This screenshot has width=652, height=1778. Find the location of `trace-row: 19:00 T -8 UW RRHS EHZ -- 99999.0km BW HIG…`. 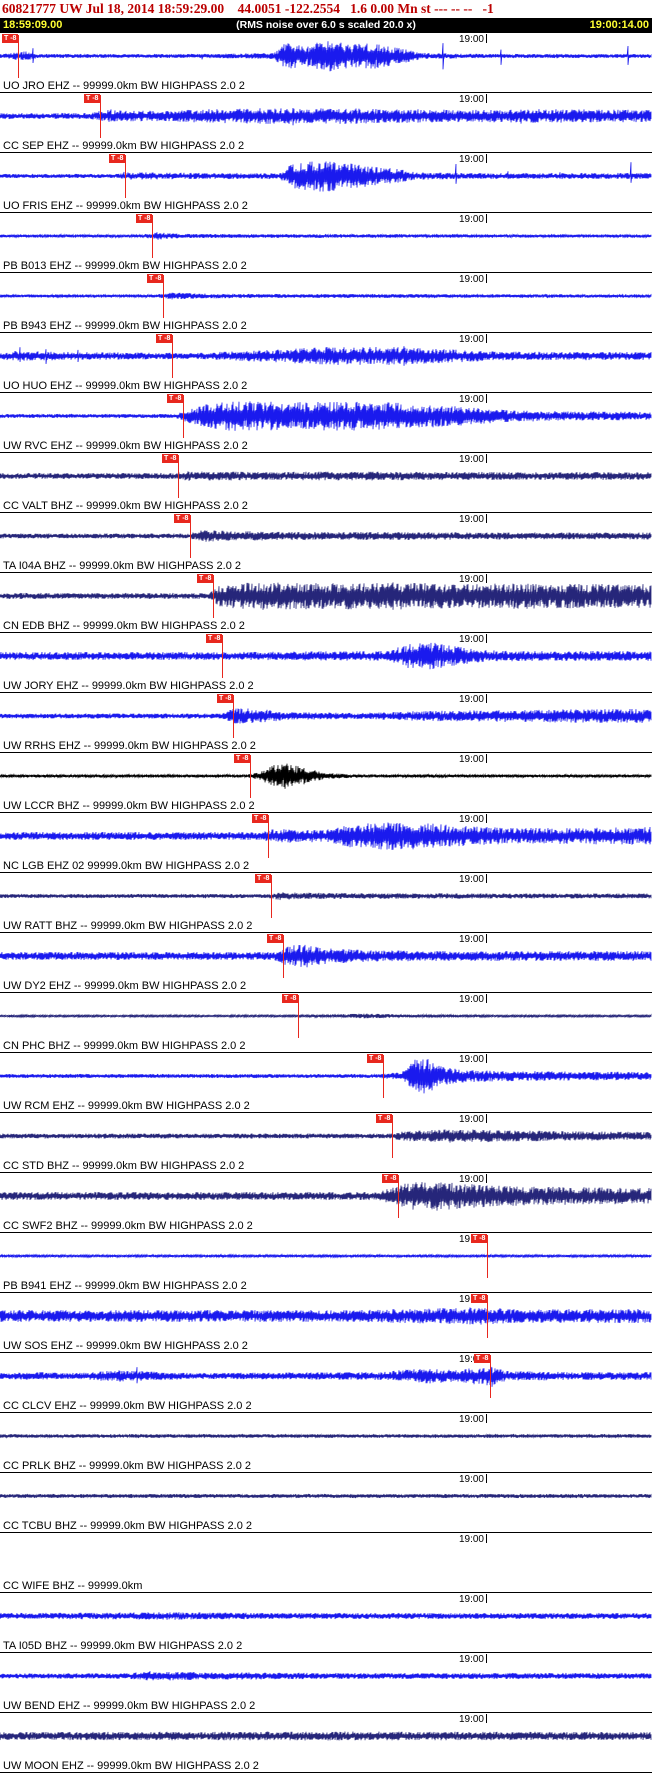

trace-row: 19:00 T -8 UW RRHS EHZ -- 99999.0km BW HIG… is located at coordinates (326, 723).